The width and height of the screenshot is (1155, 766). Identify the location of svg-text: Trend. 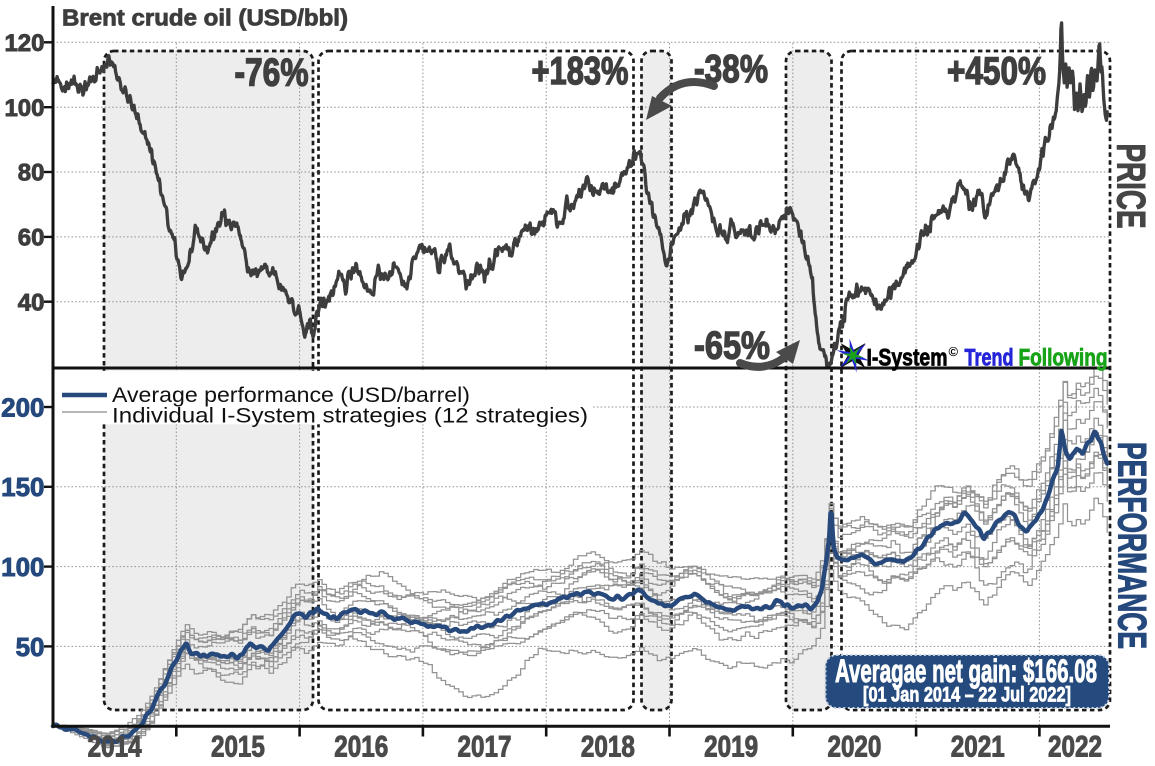
(989, 358).